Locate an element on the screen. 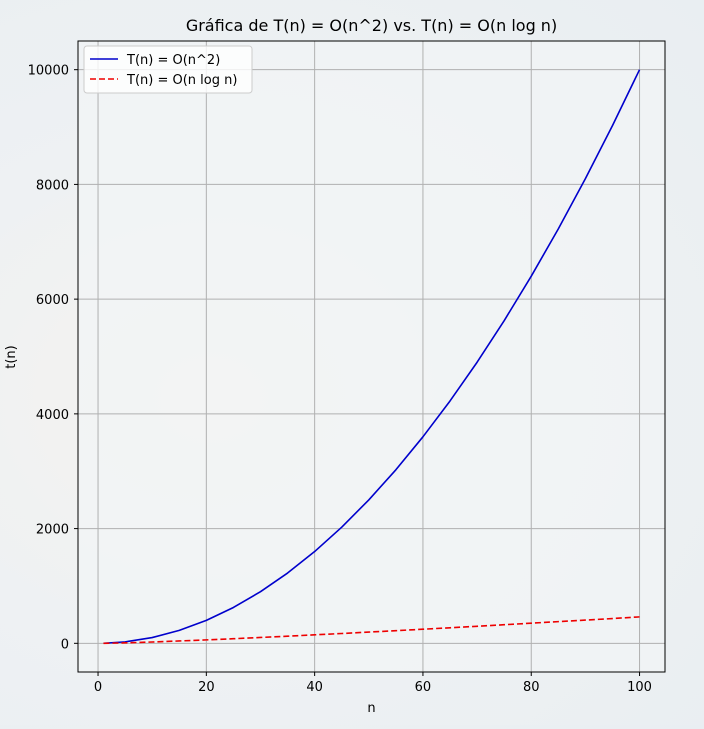 The width and height of the screenshot is (704, 729). y-axis-label: t(n) is located at coordinates (11, 356).